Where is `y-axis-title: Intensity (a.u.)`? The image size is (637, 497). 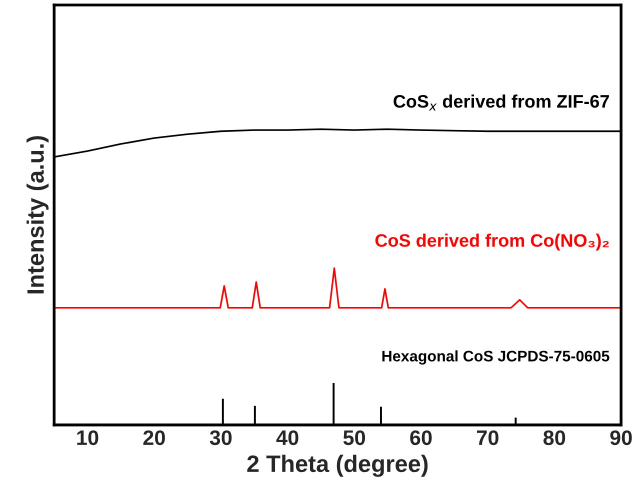
y-axis-title: Intensity (a.u.) is located at coordinates (37, 215).